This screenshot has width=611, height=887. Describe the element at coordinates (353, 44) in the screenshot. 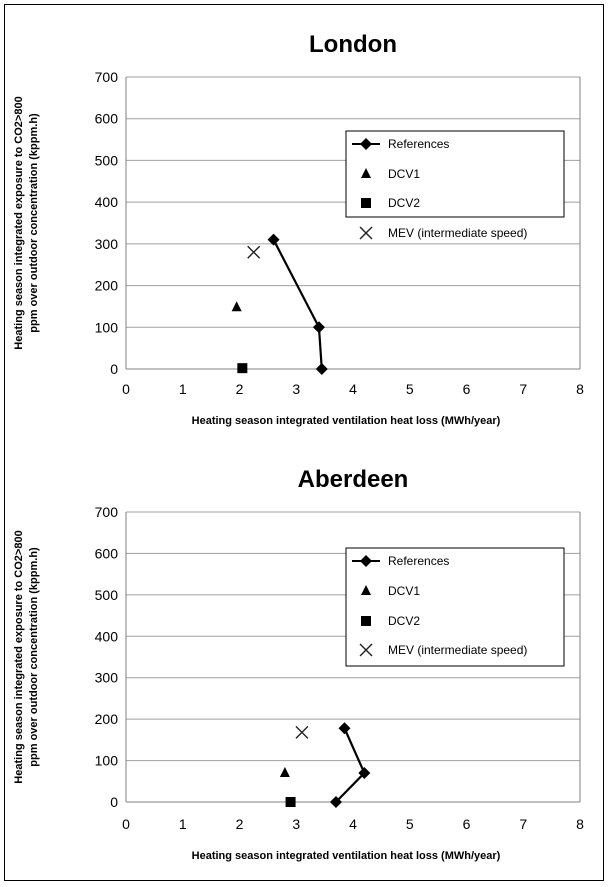

I see `chart-title: London` at that location.